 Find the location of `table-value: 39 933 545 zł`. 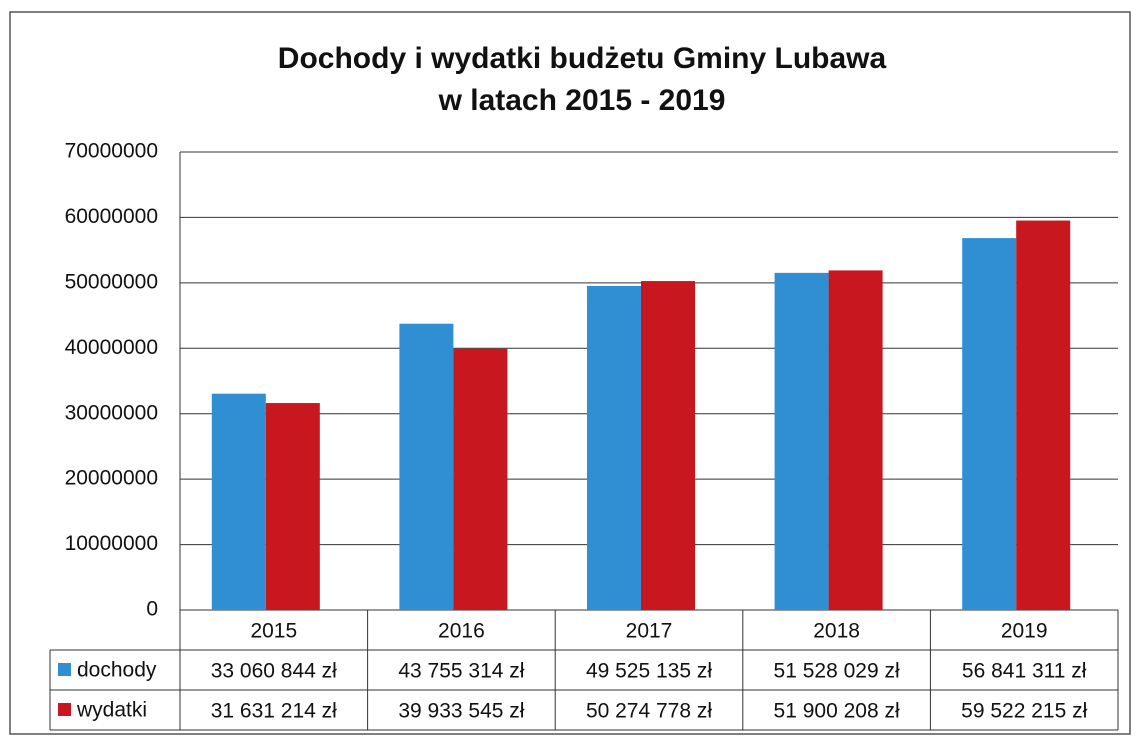

table-value: 39 933 545 zł is located at coordinates (461, 711).